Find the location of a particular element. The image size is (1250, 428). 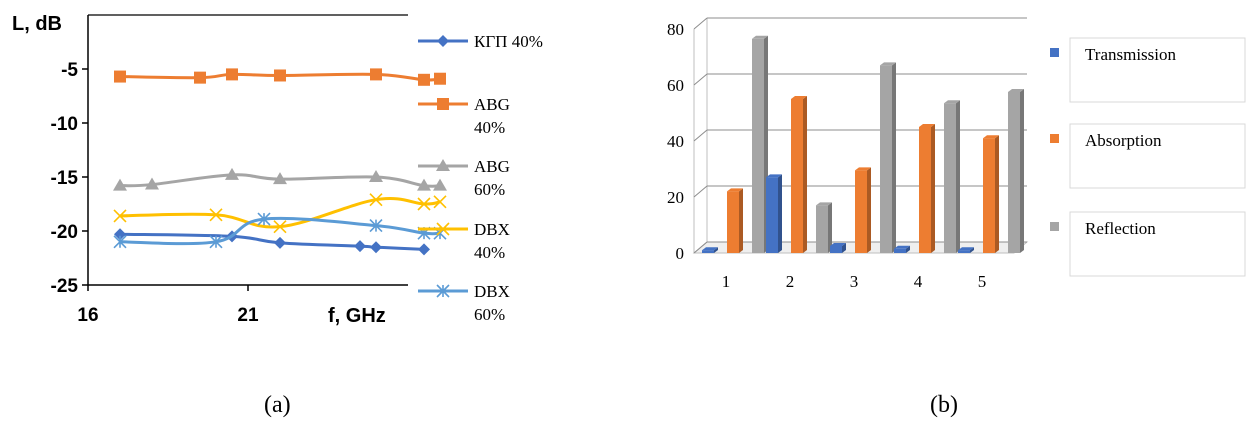

x-tick-label: 1 is located at coordinates (726, 281).